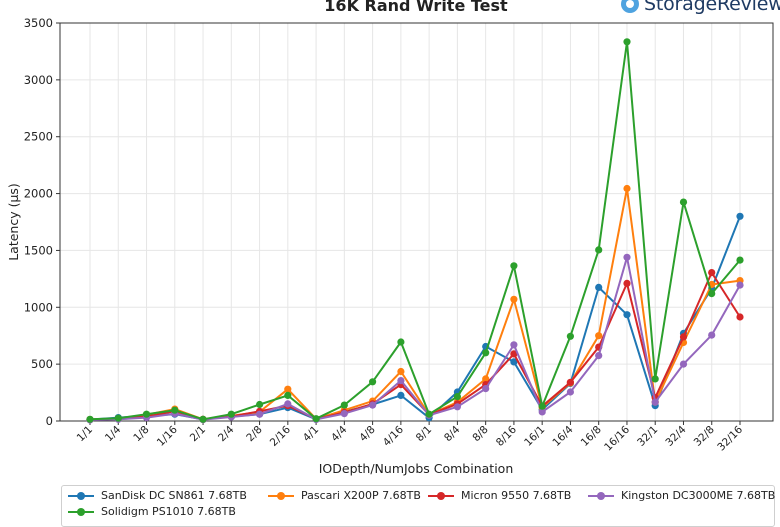  I want to click on x-tick-label: 2/16, so click(280, 435).